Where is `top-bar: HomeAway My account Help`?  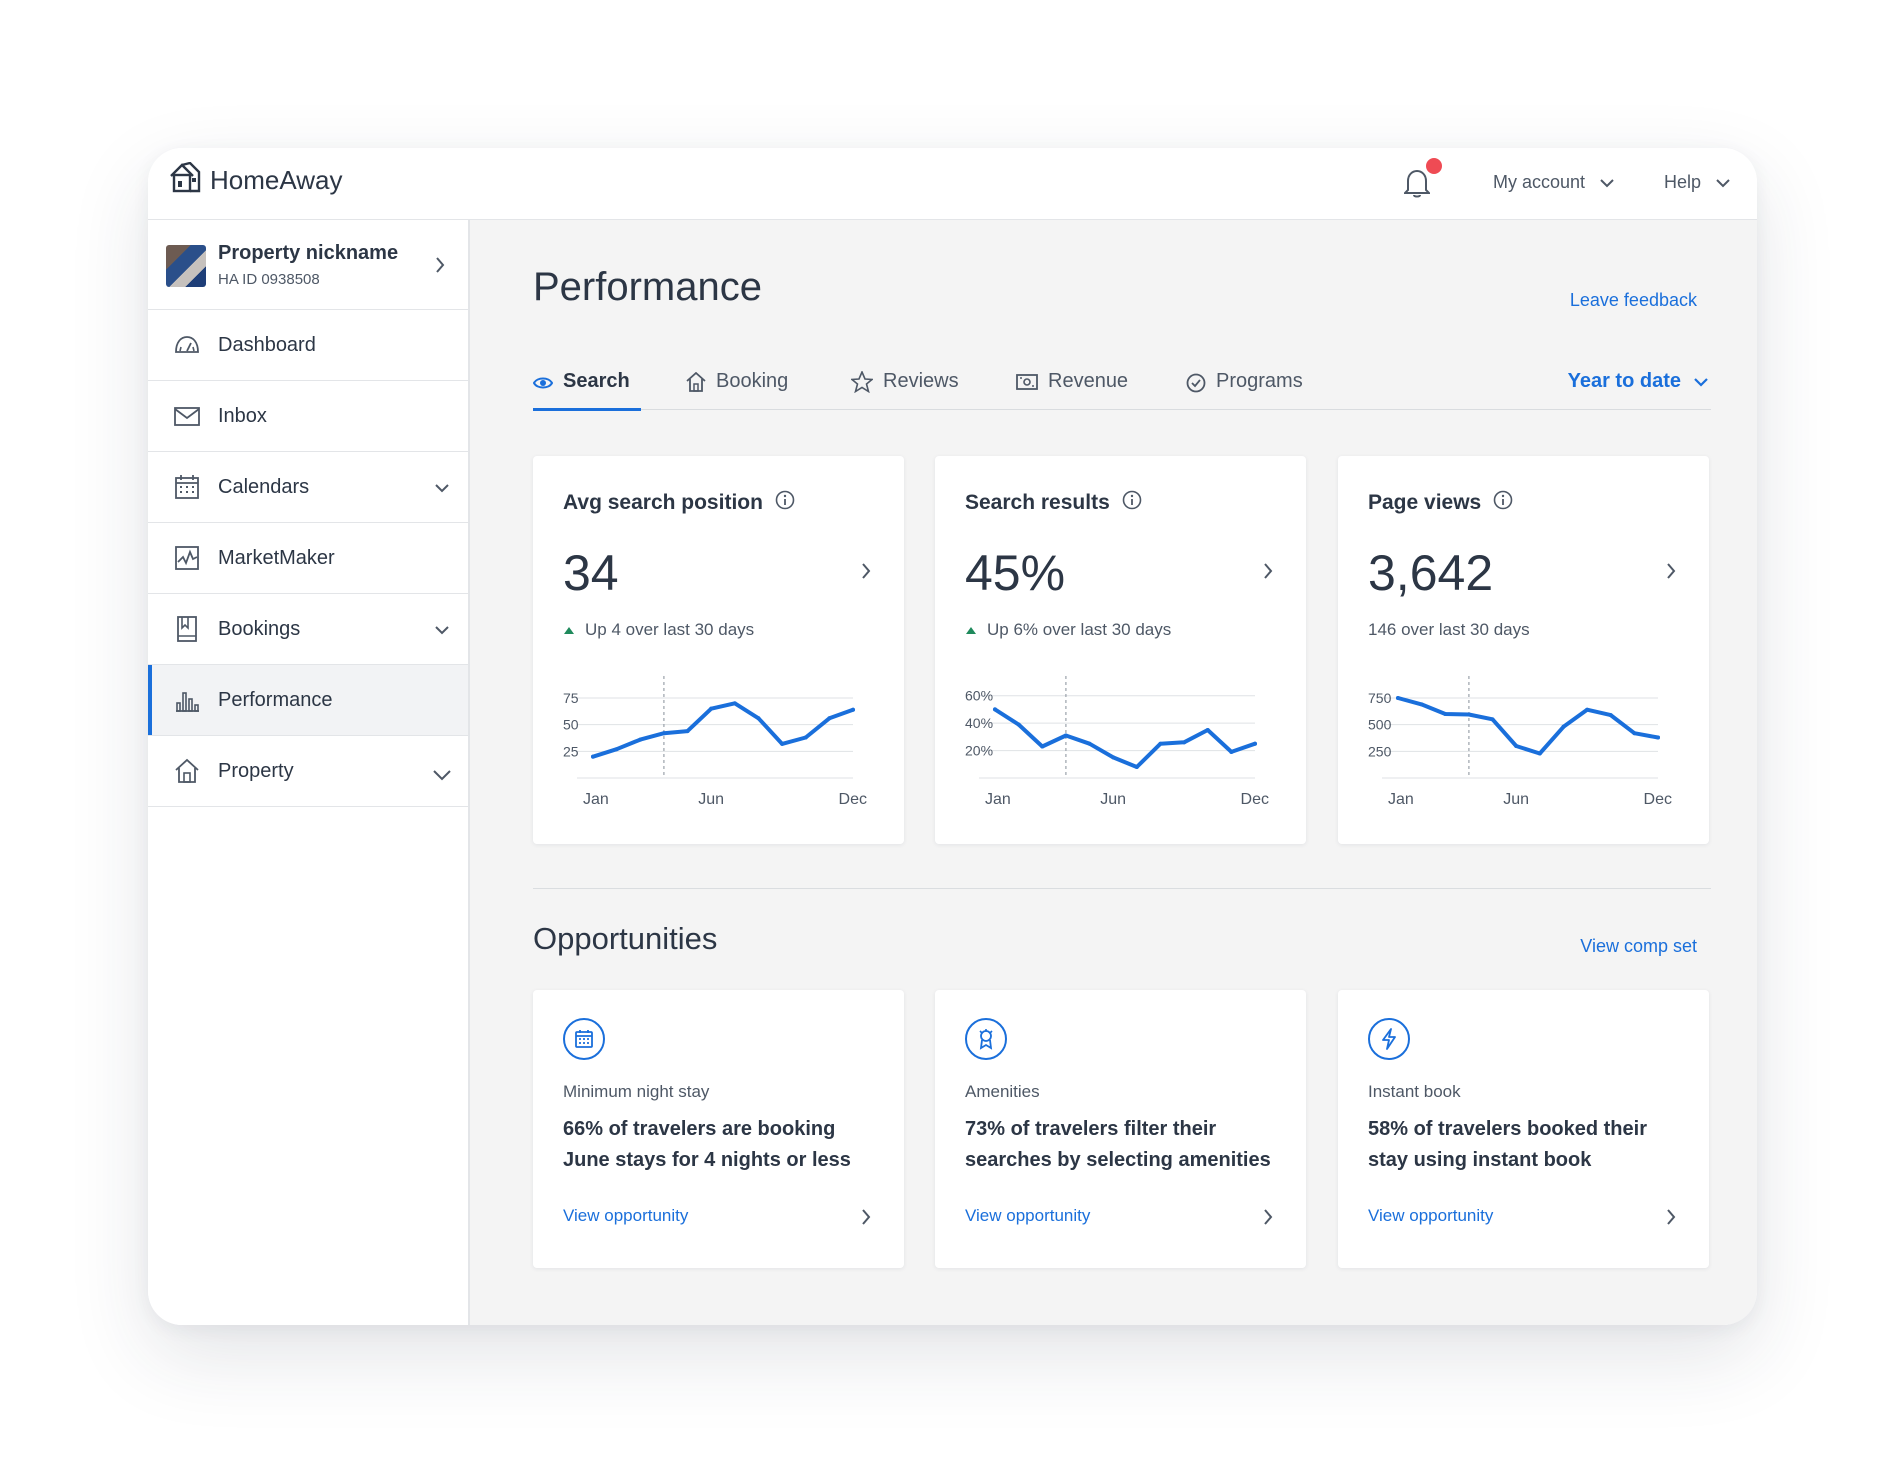
top-bar: HomeAway My account Help is located at coordinates (952, 184).